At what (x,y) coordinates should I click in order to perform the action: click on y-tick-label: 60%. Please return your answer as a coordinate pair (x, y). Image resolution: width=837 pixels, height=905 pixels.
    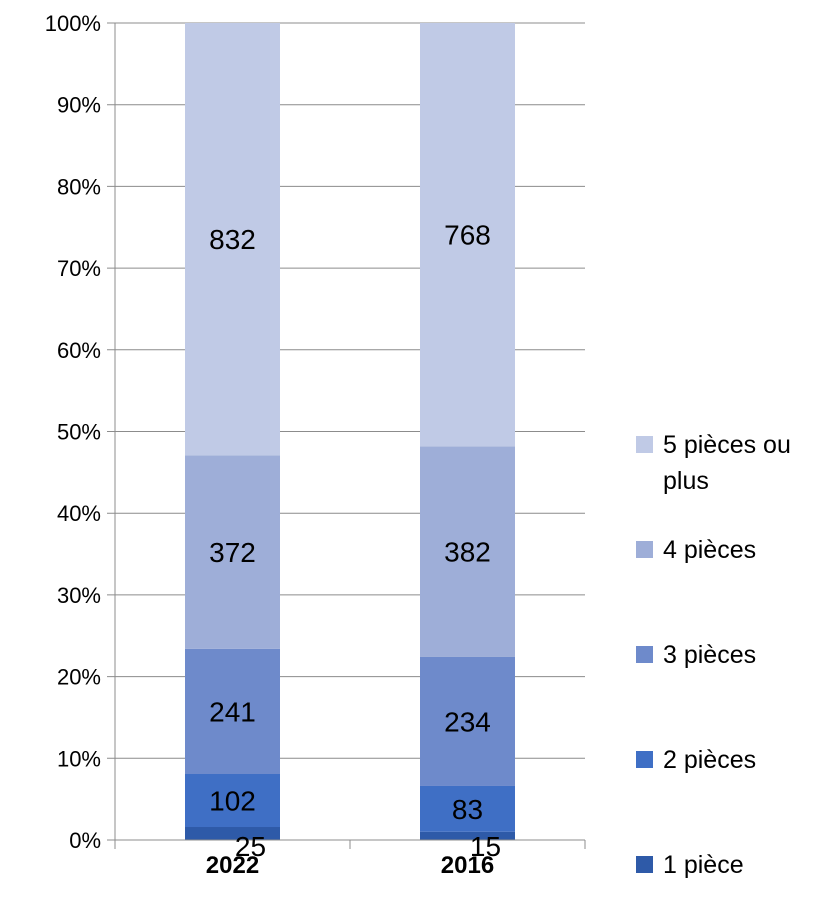
    Looking at the image, I should click on (79, 350).